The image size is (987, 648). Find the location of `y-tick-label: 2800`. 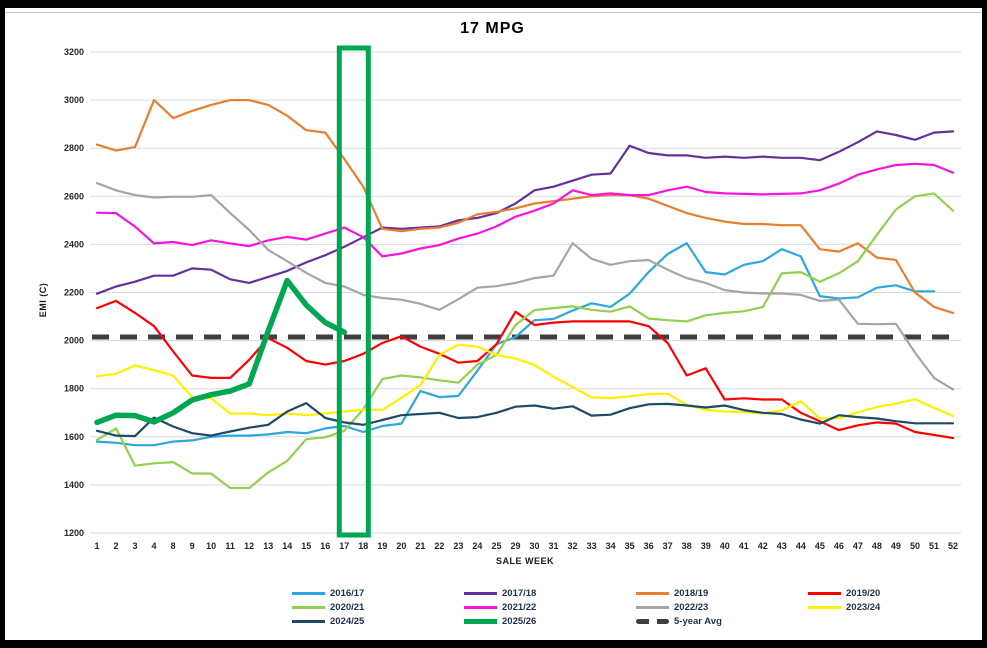

y-tick-label: 2800 is located at coordinates (74, 148).